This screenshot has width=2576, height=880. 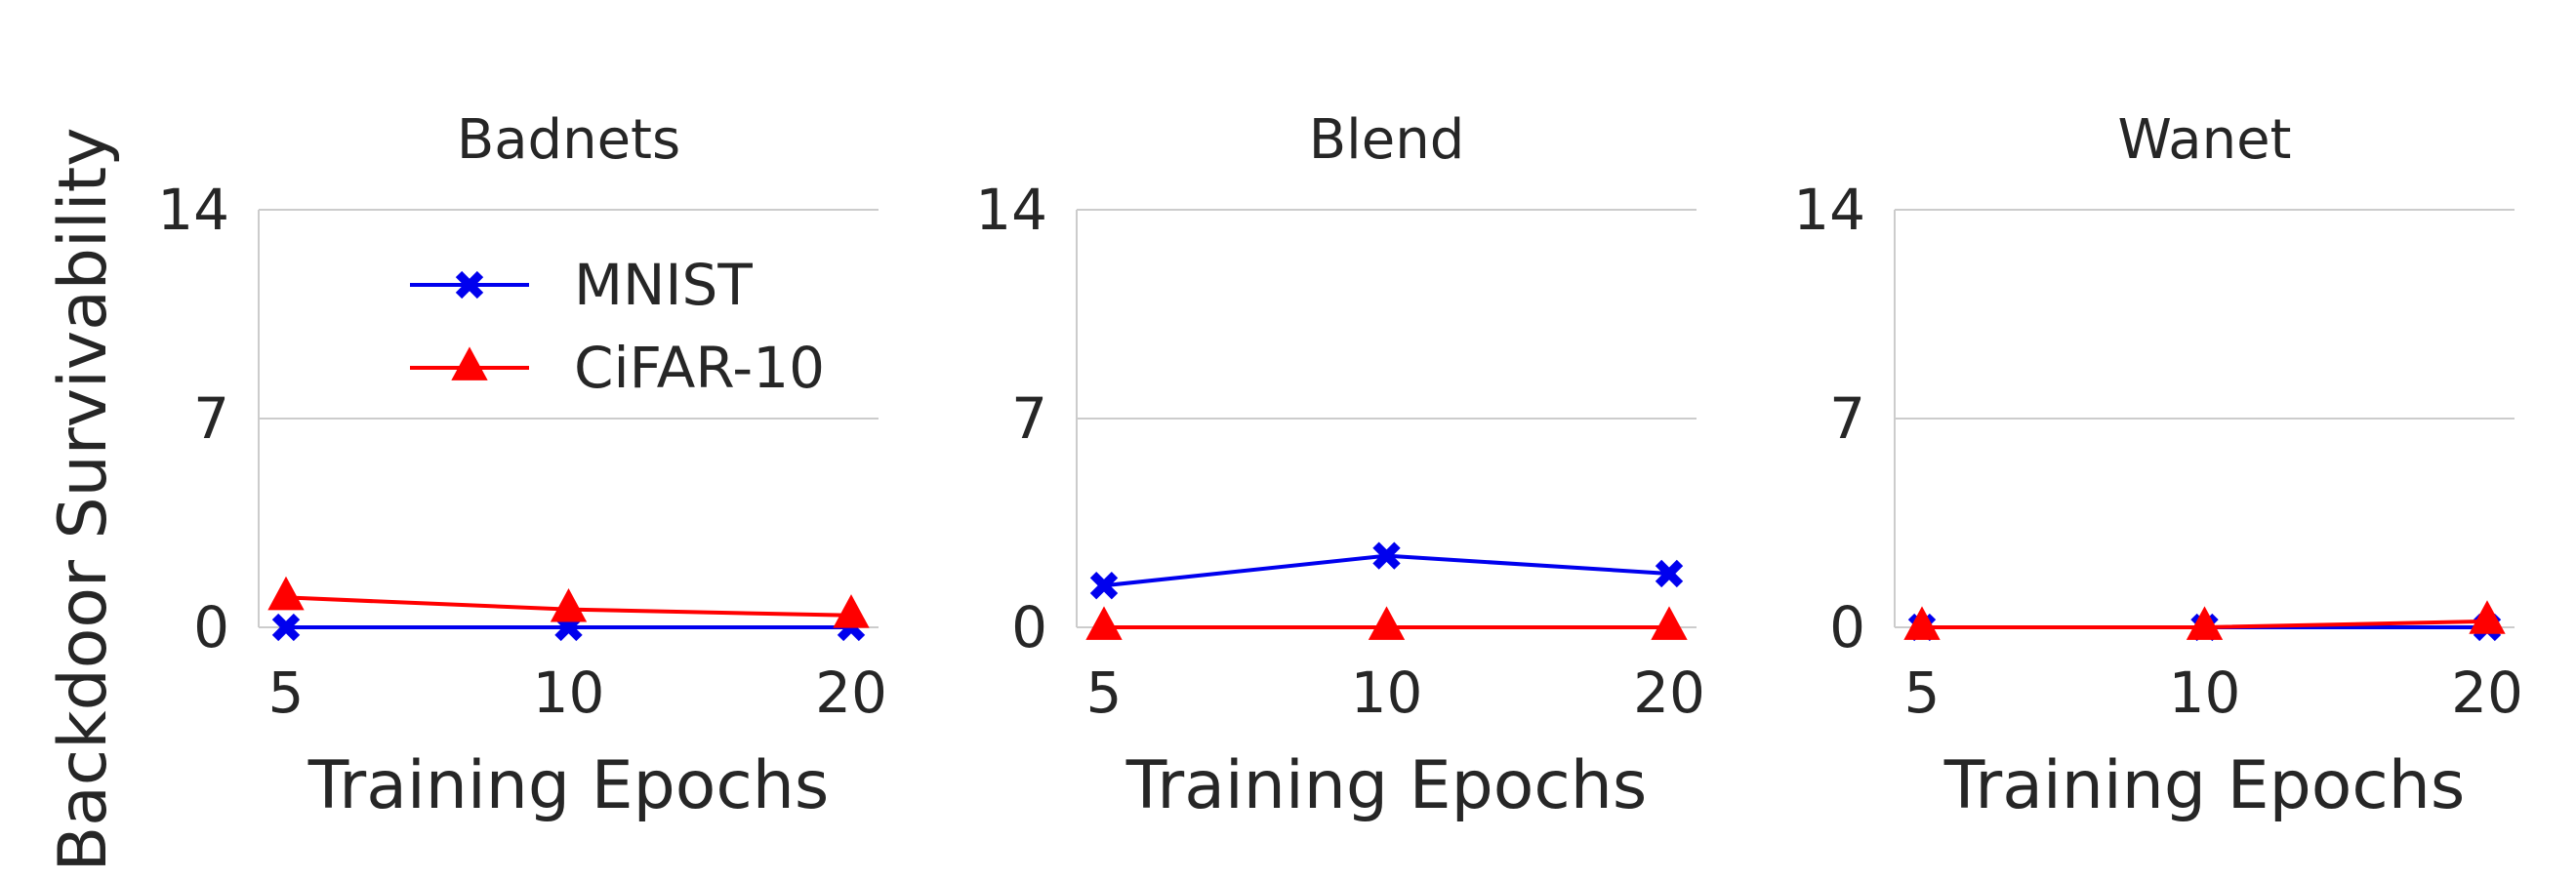 I want to click on panel-title: Badnets, so click(x=568, y=140).